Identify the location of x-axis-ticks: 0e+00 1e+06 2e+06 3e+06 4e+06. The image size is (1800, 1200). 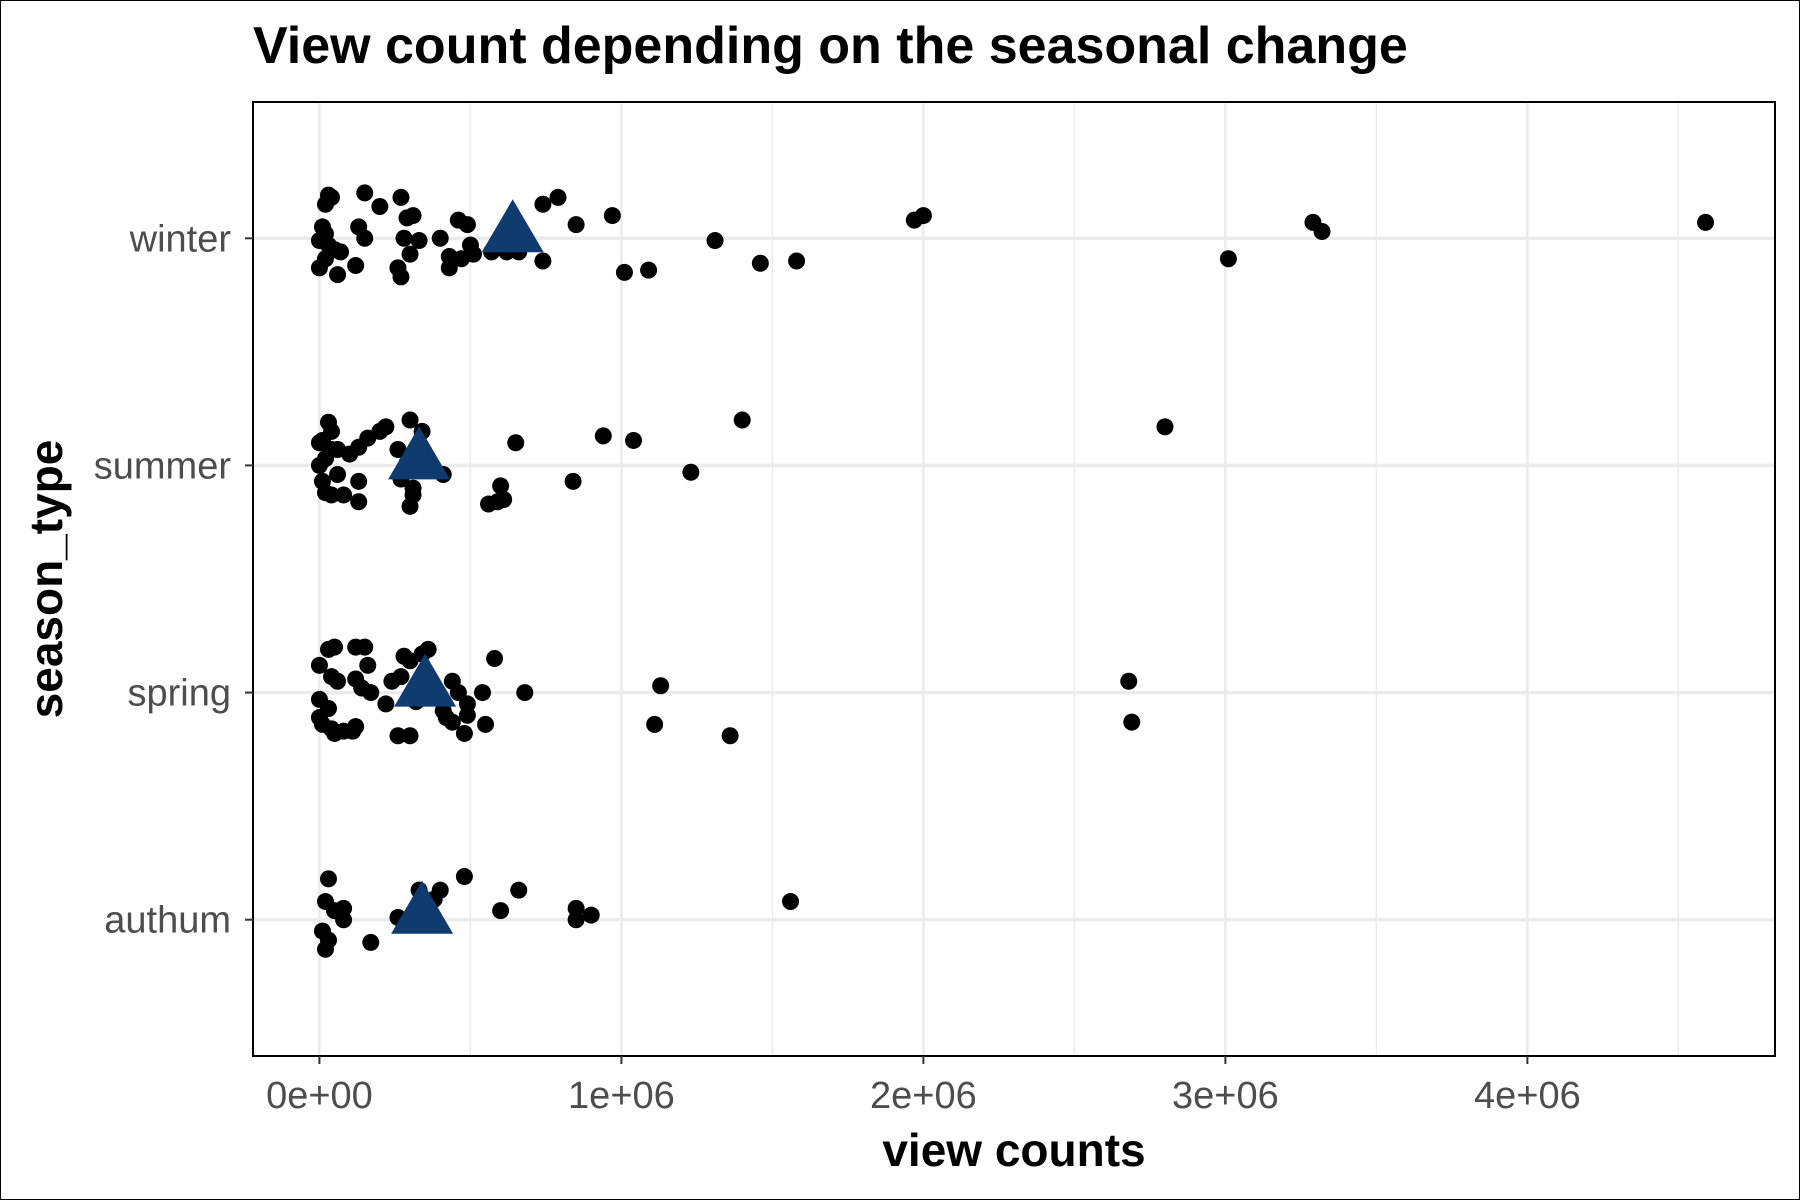
(923, 1086).